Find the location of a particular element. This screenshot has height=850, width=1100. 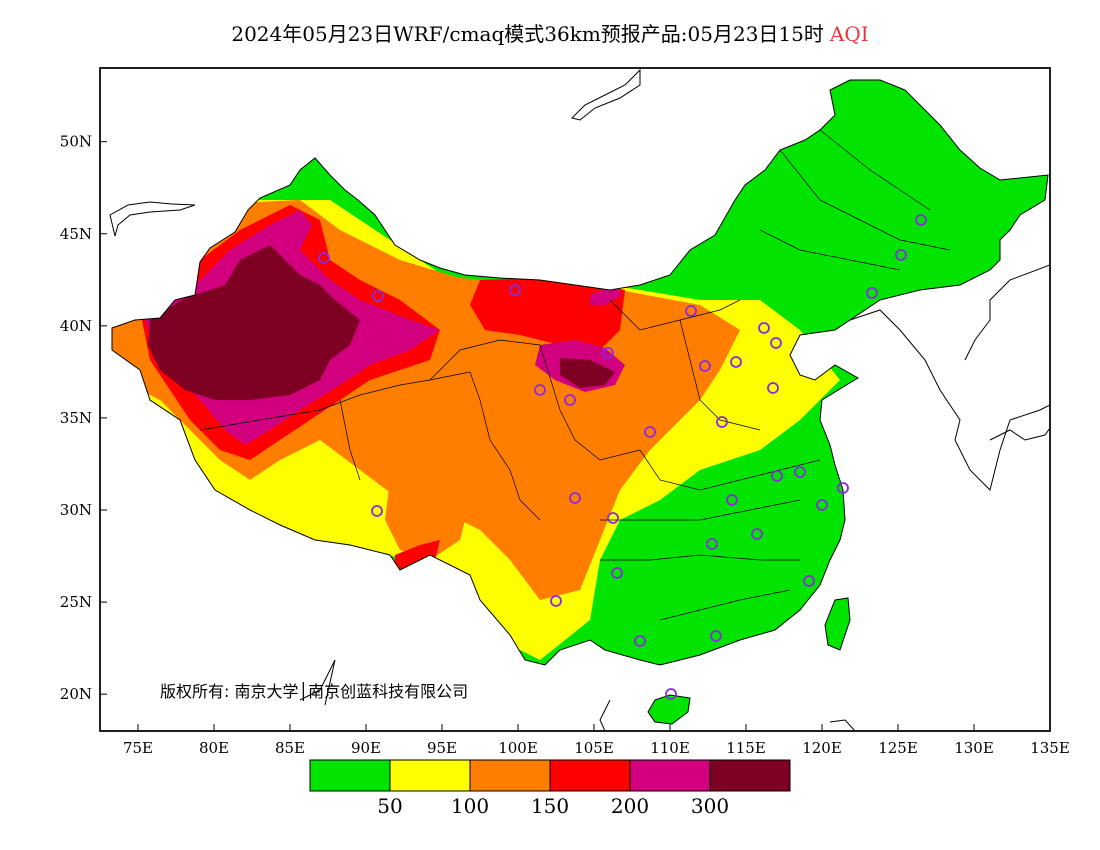

y-tick-label: 25N is located at coordinates (76, 602).